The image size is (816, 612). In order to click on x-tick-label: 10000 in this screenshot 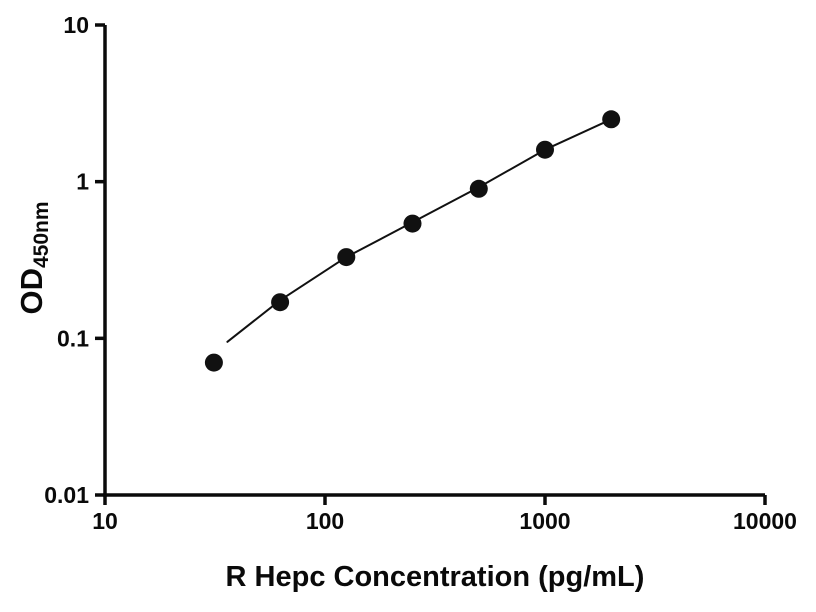, I will do `click(765, 521)`.